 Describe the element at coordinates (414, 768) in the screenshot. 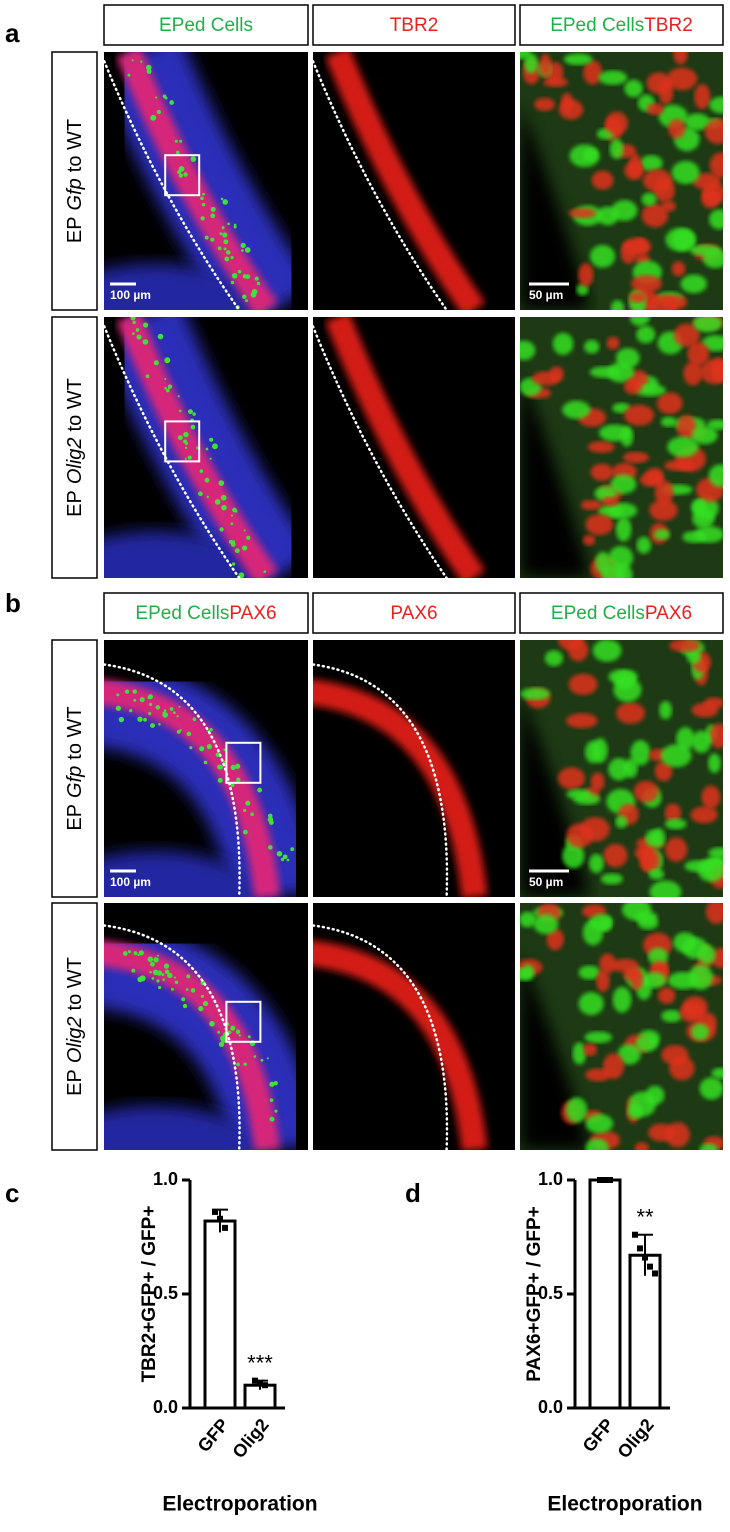

I see `image-bg` at that location.